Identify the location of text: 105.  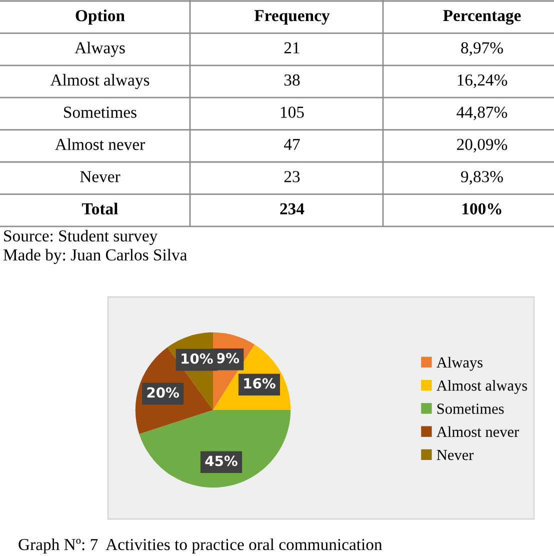
(292, 112).